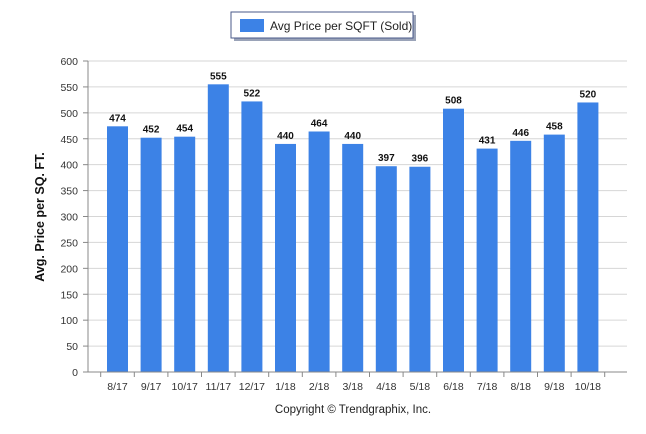 Image resolution: width=646 pixels, height=434 pixels. I want to click on x-tick-label: 9/17, so click(151, 387).